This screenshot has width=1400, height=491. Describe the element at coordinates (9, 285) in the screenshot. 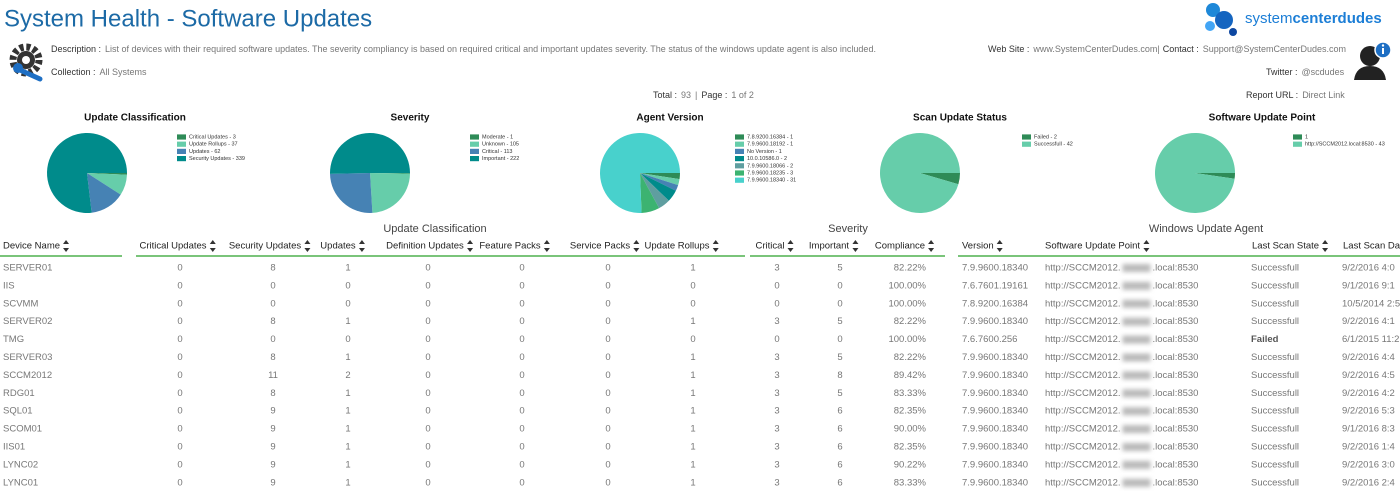

I see `table-cell: IIS` at that location.